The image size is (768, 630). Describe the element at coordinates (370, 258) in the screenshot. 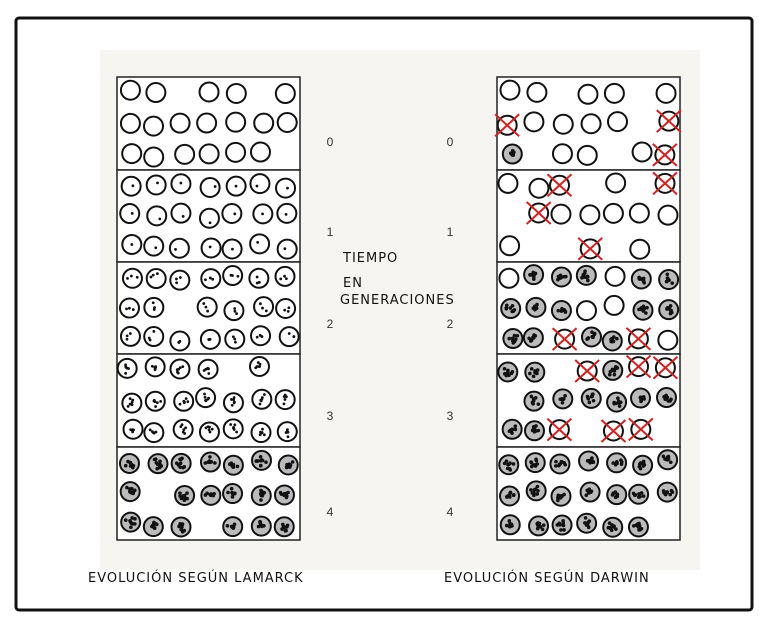

I see `center-label: TIEMPO` at that location.